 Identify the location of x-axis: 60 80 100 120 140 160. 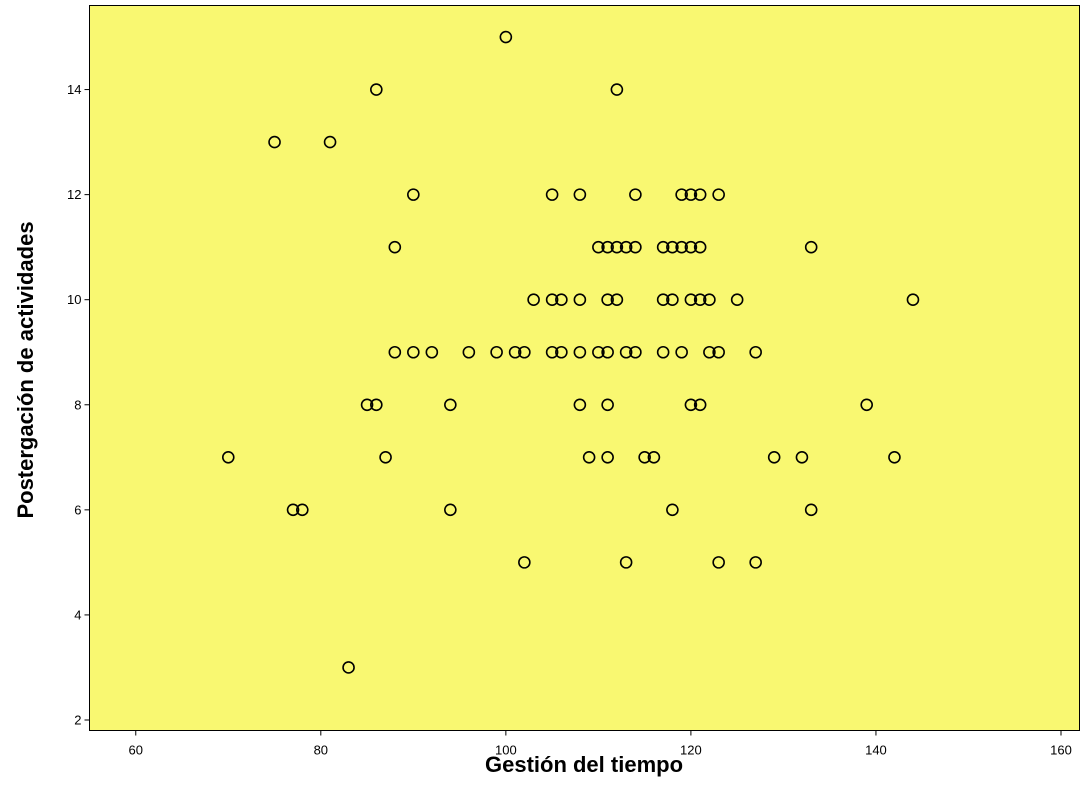
(600, 744).